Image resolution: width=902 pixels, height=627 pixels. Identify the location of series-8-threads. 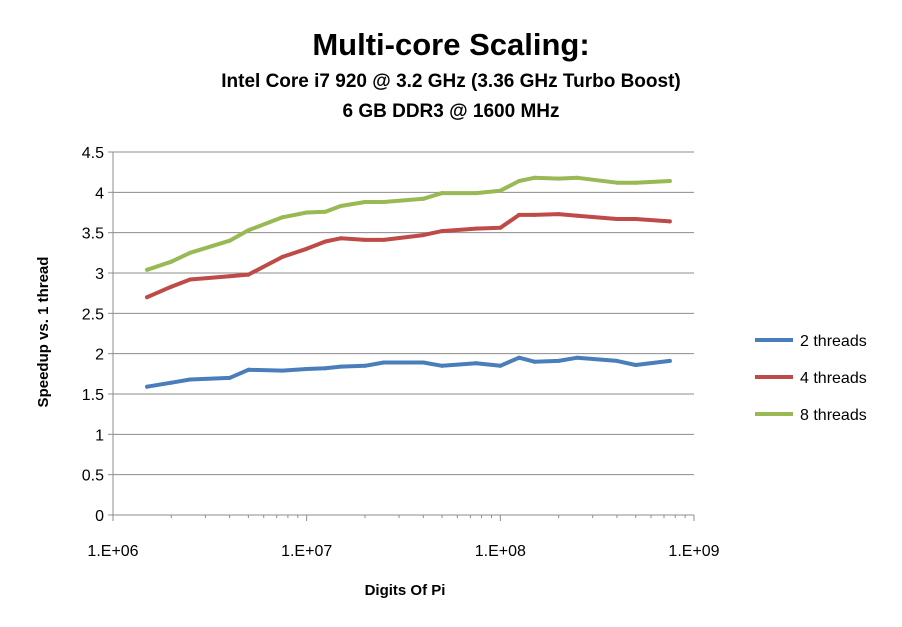
(408, 223).